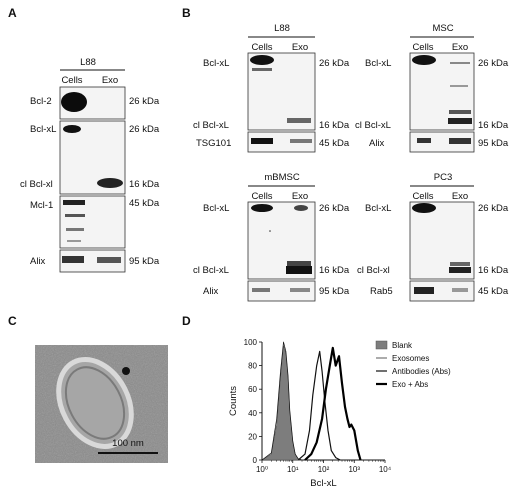 Image resolution: width=520 pixels, height=498 pixels. Describe the element at coordinates (252, 436) in the screenshot. I see `y-tick-label: 20` at that location.